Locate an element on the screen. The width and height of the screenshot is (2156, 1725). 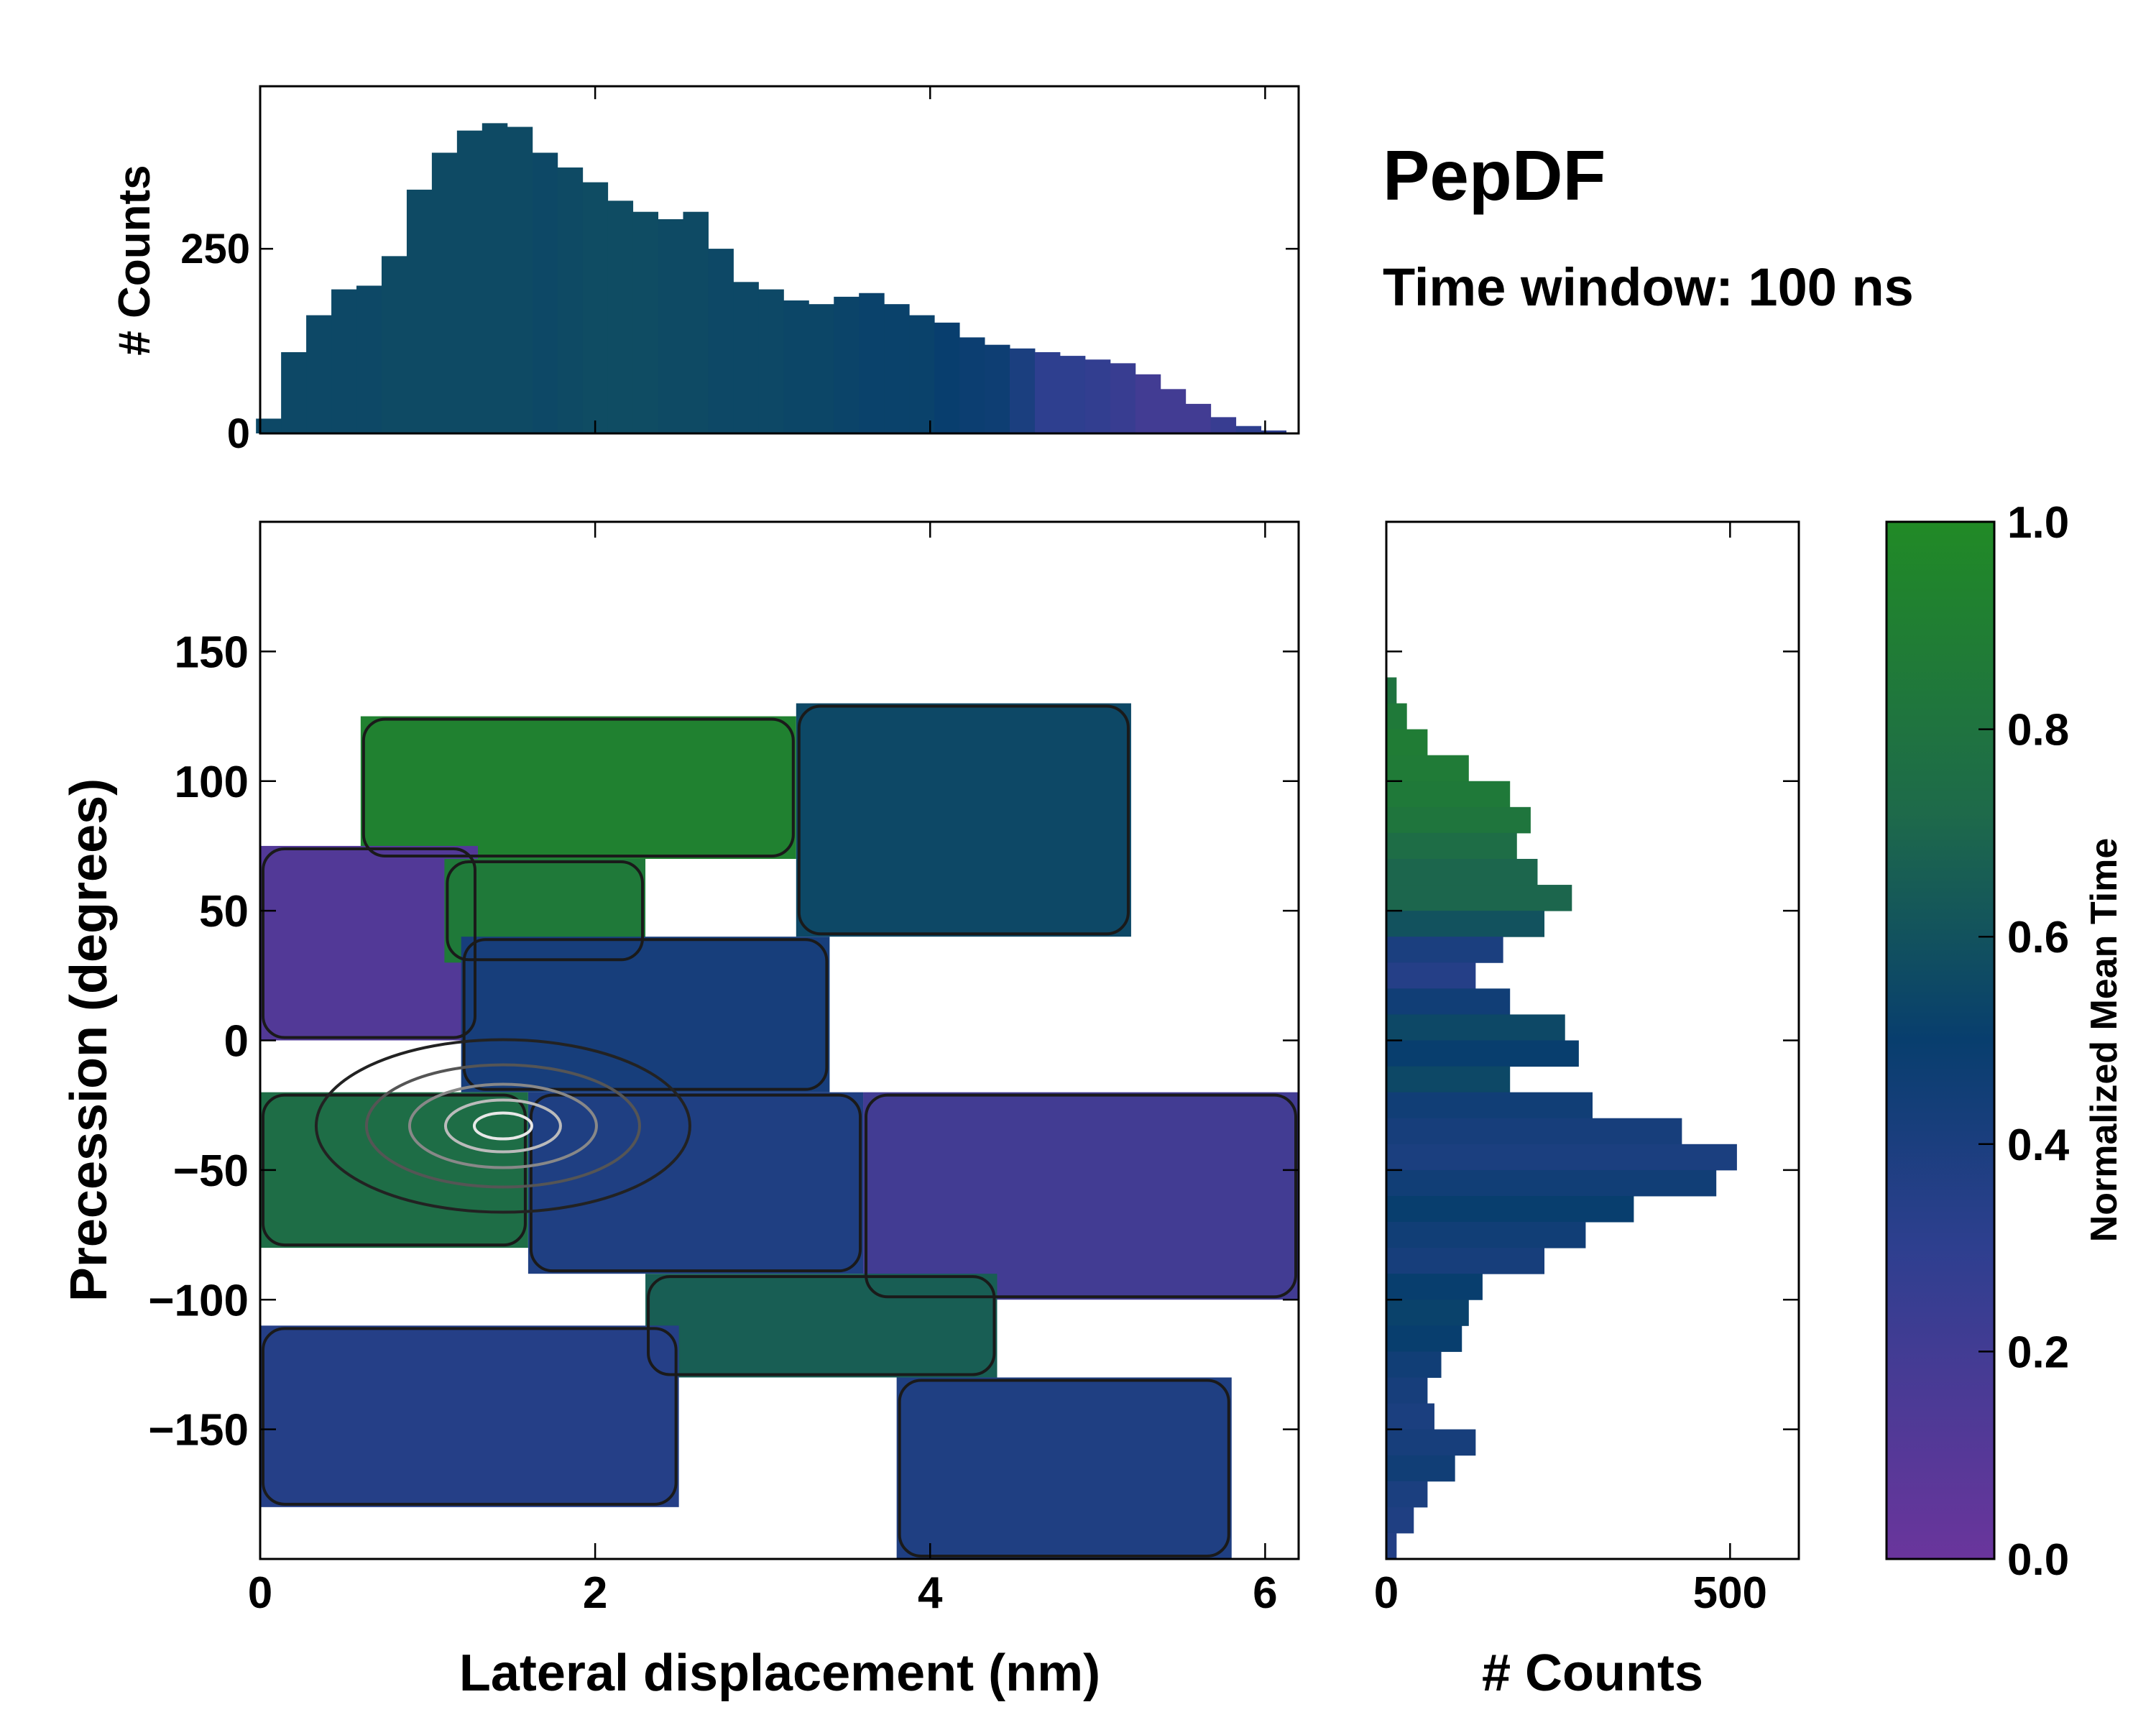
top-ylabel: # Counts is located at coordinates (135, 260).